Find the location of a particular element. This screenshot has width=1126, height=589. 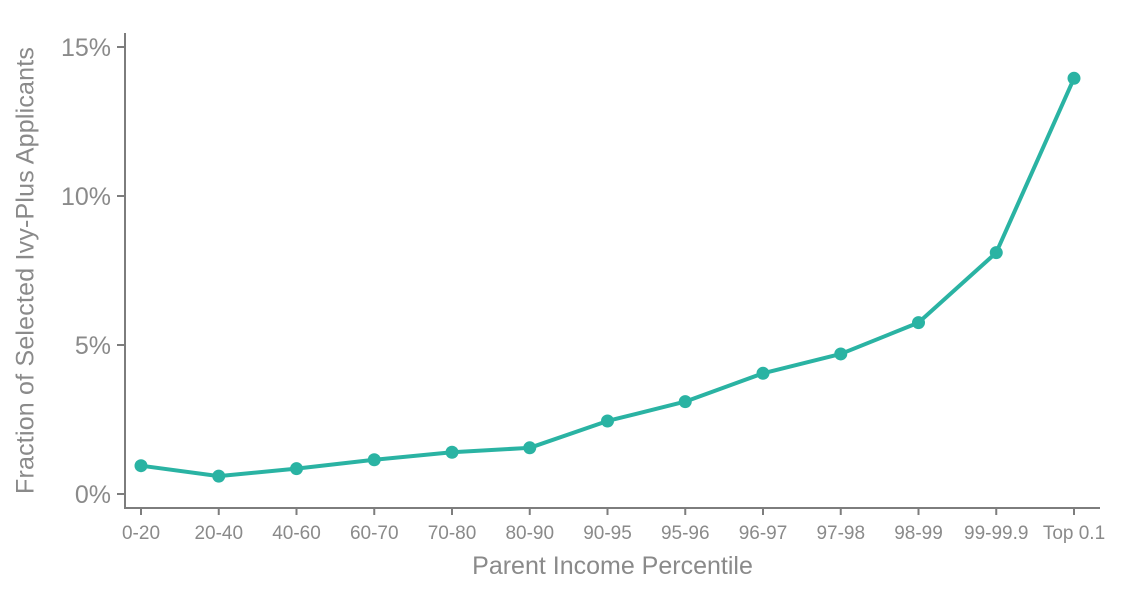

y-tick-label: 10% is located at coordinates (86, 197).